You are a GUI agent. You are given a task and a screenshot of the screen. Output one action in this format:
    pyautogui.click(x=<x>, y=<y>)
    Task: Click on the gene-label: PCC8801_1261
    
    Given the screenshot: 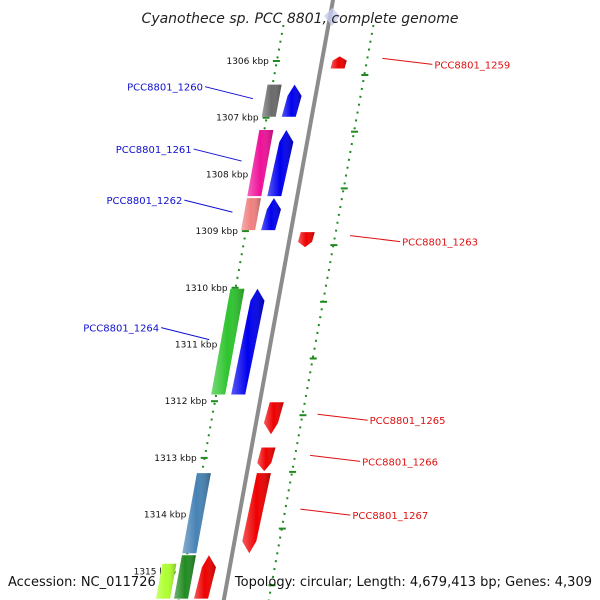 What is the action you would take?
    pyautogui.click(x=154, y=150)
    